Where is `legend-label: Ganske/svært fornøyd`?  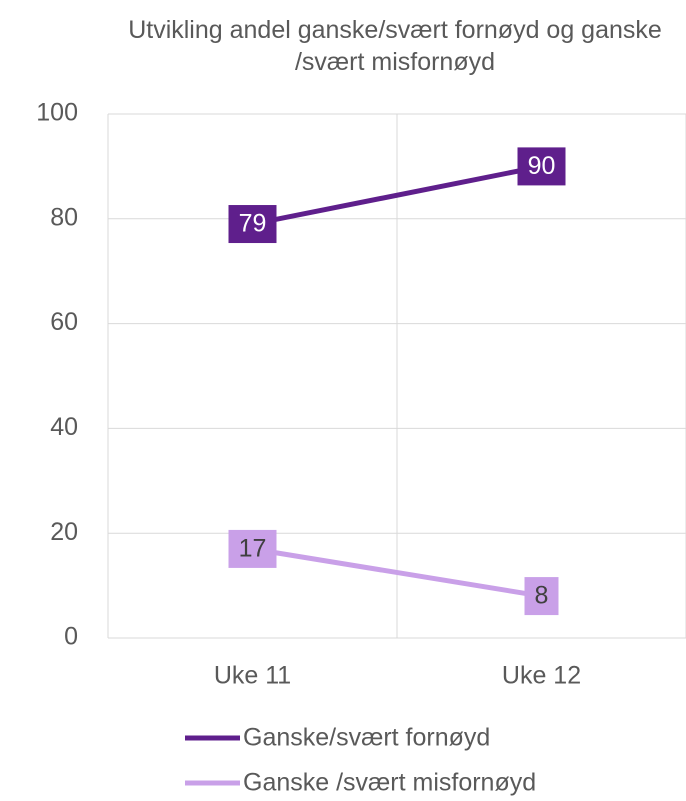 legend-label: Ganske/svært fornøyd is located at coordinates (366, 738).